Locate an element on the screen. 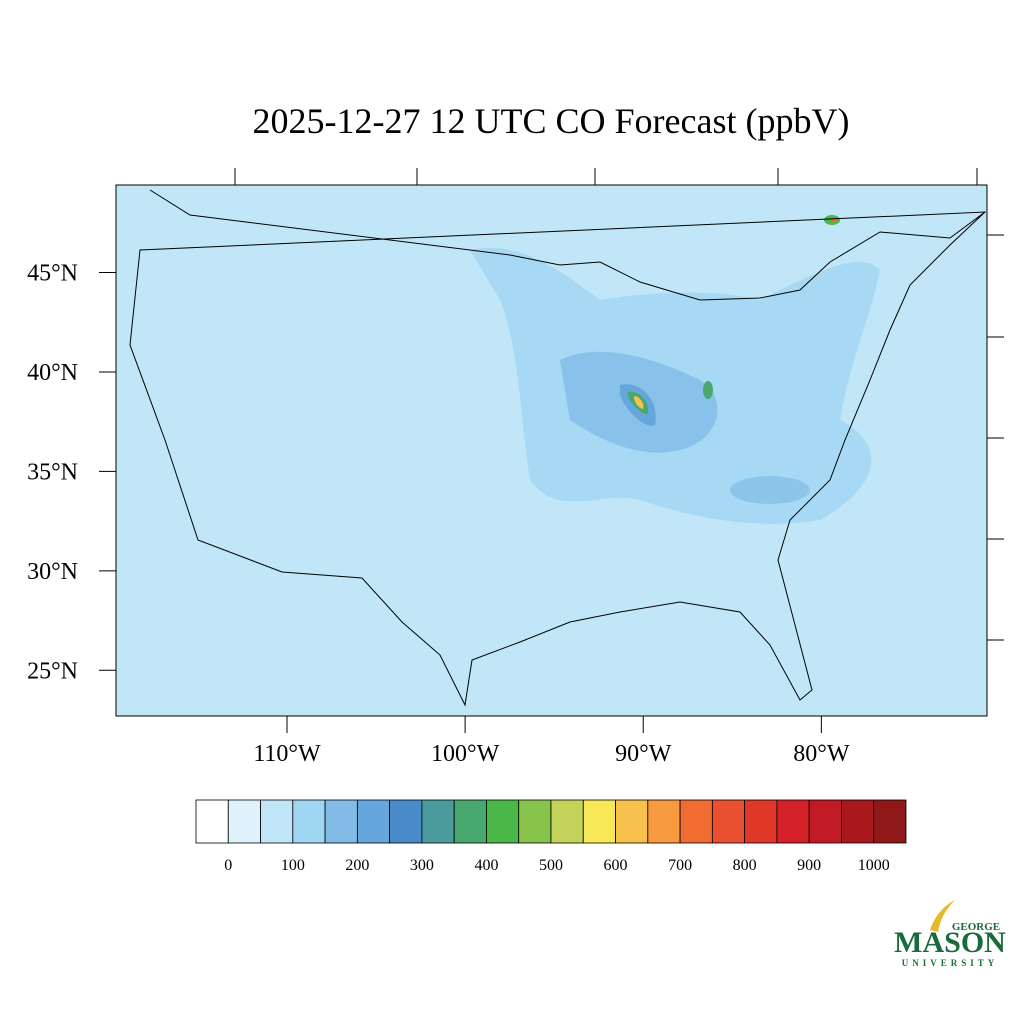  title: 2025-12-27 12 UTC CO Forecast (ppbV) is located at coordinates (551, 121).